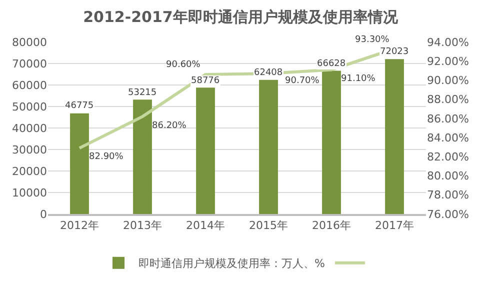 The width and height of the screenshot is (481, 289). Describe the element at coordinates (29, 85) in the screenshot. I see `y-tick-label: 60000` at that location.